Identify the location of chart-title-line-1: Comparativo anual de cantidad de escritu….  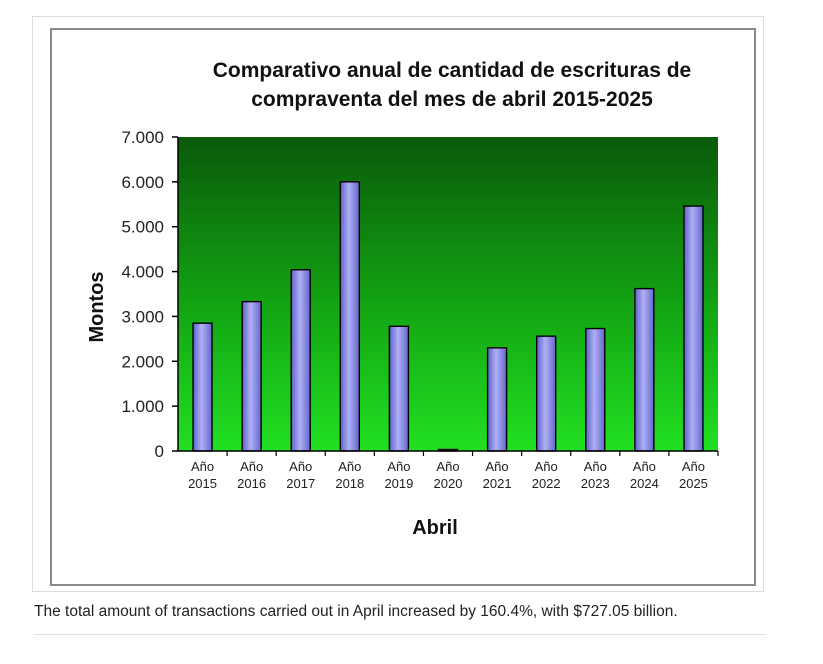
(452, 70).